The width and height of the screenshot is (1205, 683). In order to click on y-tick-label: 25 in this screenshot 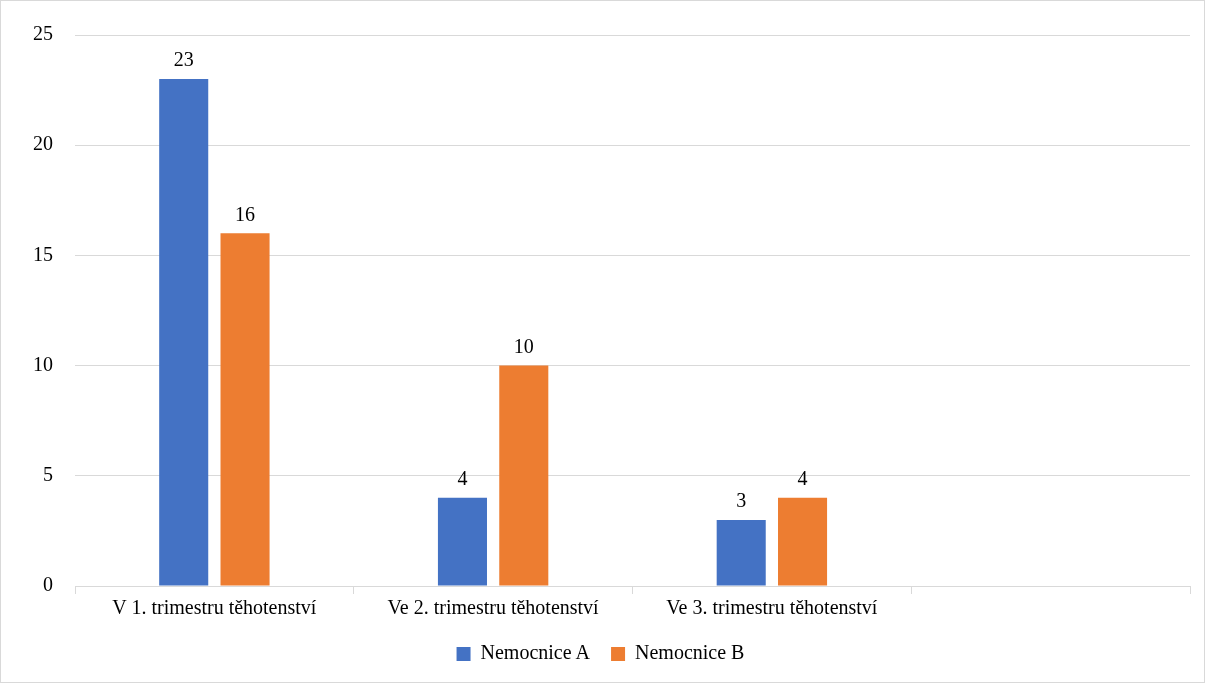, I will do `click(43, 33)`.